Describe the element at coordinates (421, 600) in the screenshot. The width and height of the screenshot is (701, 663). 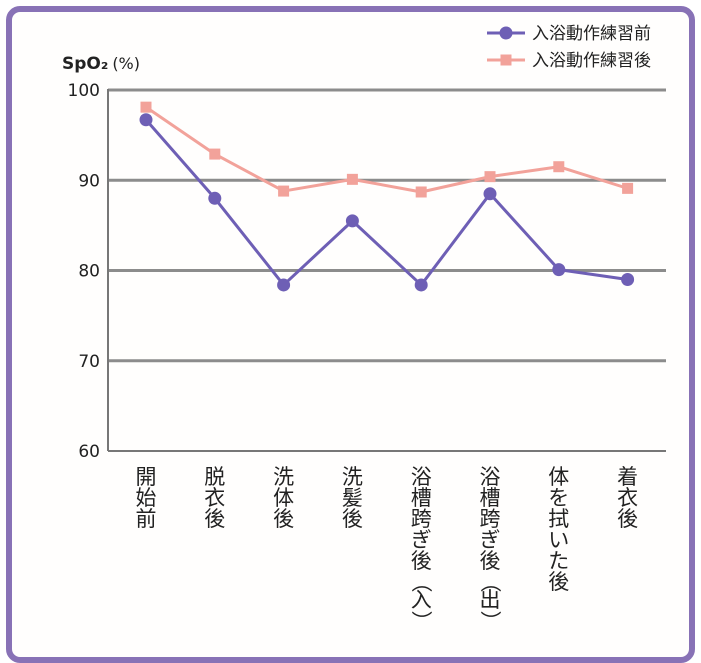
I see `x-tick-char: 入` at that location.